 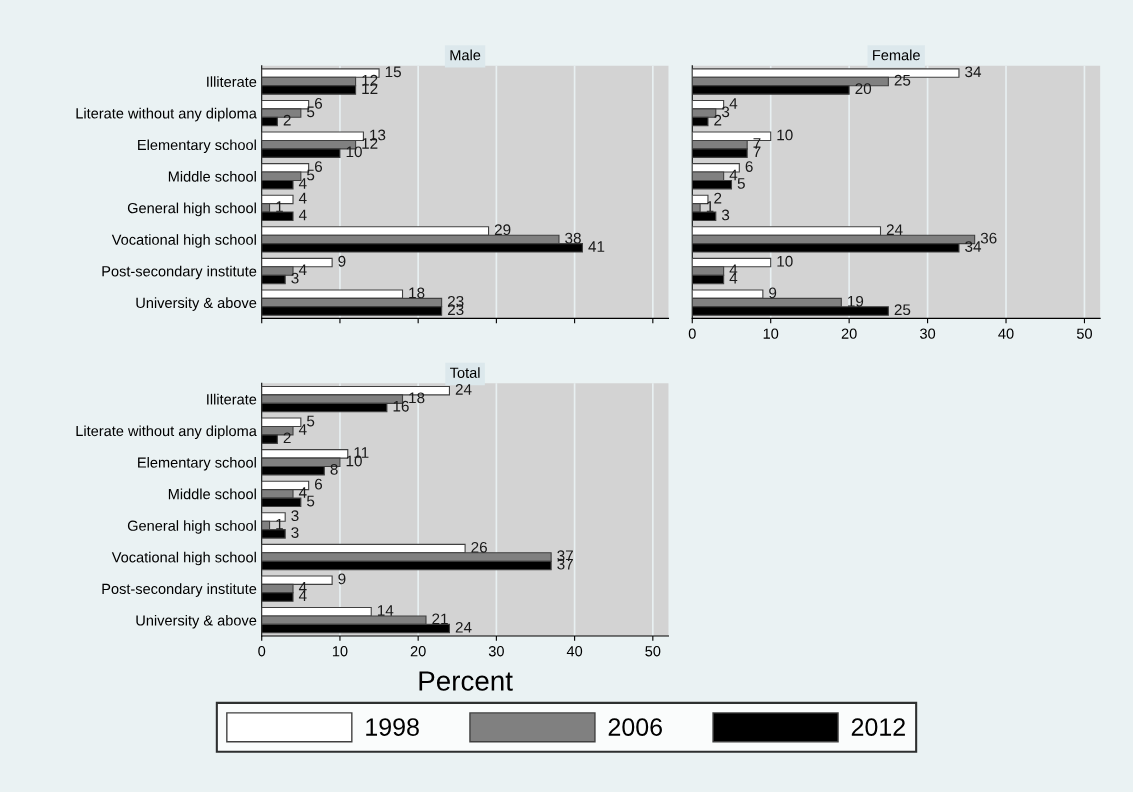 I want to click on x-axis-title: Percent, so click(x=466, y=681).